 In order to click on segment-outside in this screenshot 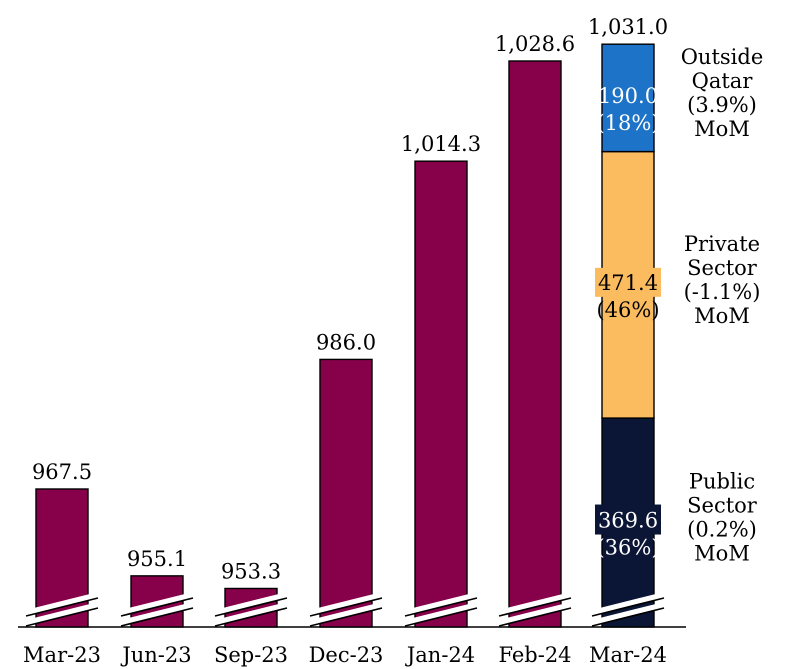, I will do `click(628, 98)`.